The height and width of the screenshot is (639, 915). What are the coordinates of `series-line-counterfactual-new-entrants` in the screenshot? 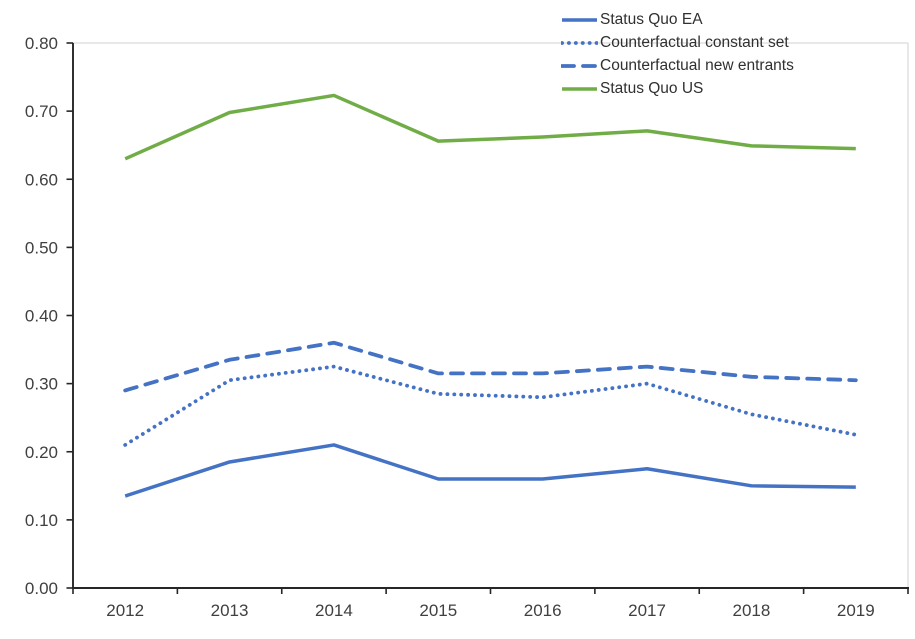 It's located at (490, 366).